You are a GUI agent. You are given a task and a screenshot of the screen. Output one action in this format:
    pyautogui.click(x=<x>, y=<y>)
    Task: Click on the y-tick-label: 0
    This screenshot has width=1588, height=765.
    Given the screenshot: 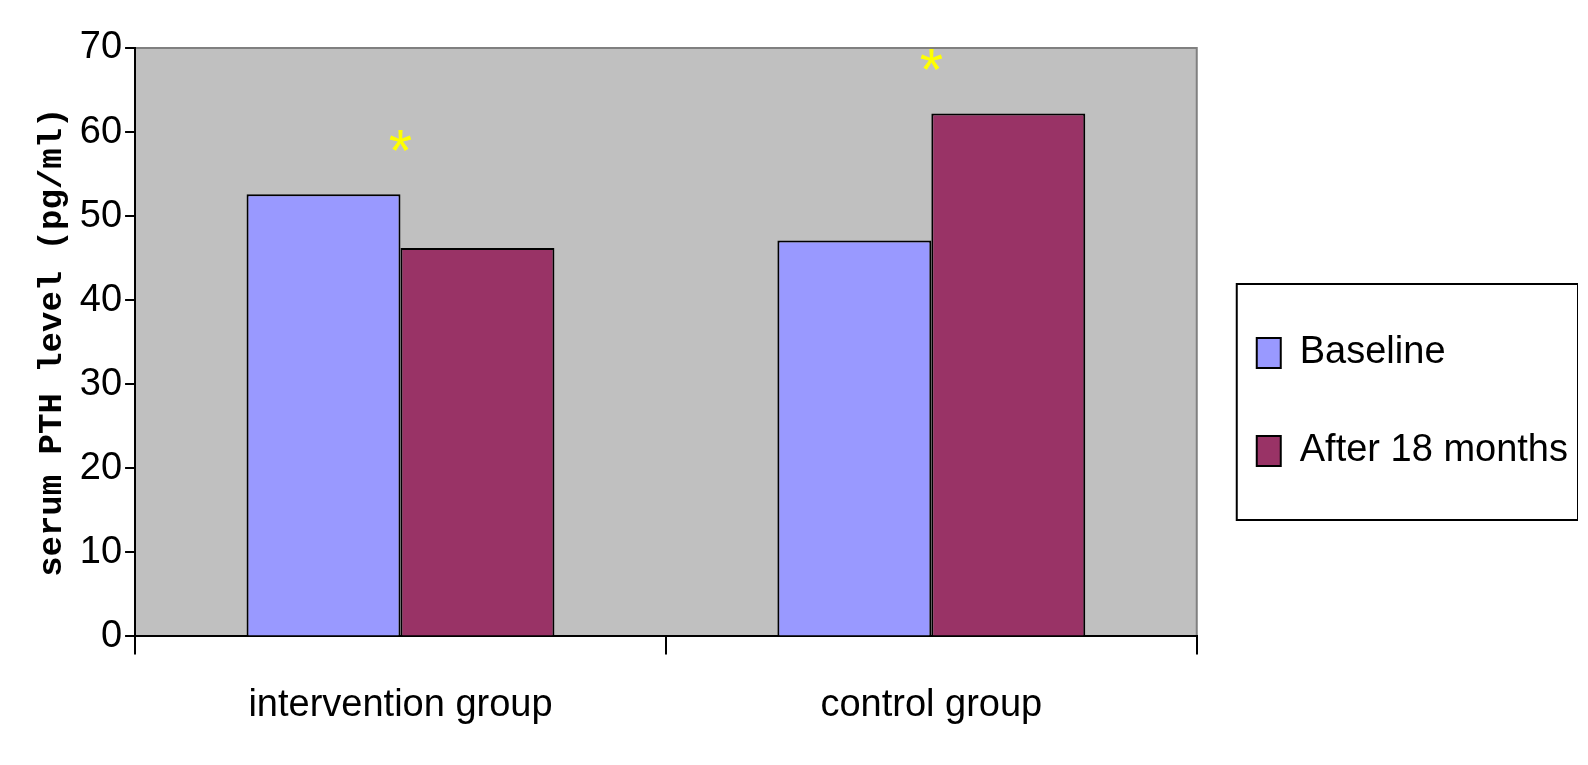 What is the action you would take?
    pyautogui.click(x=111, y=633)
    